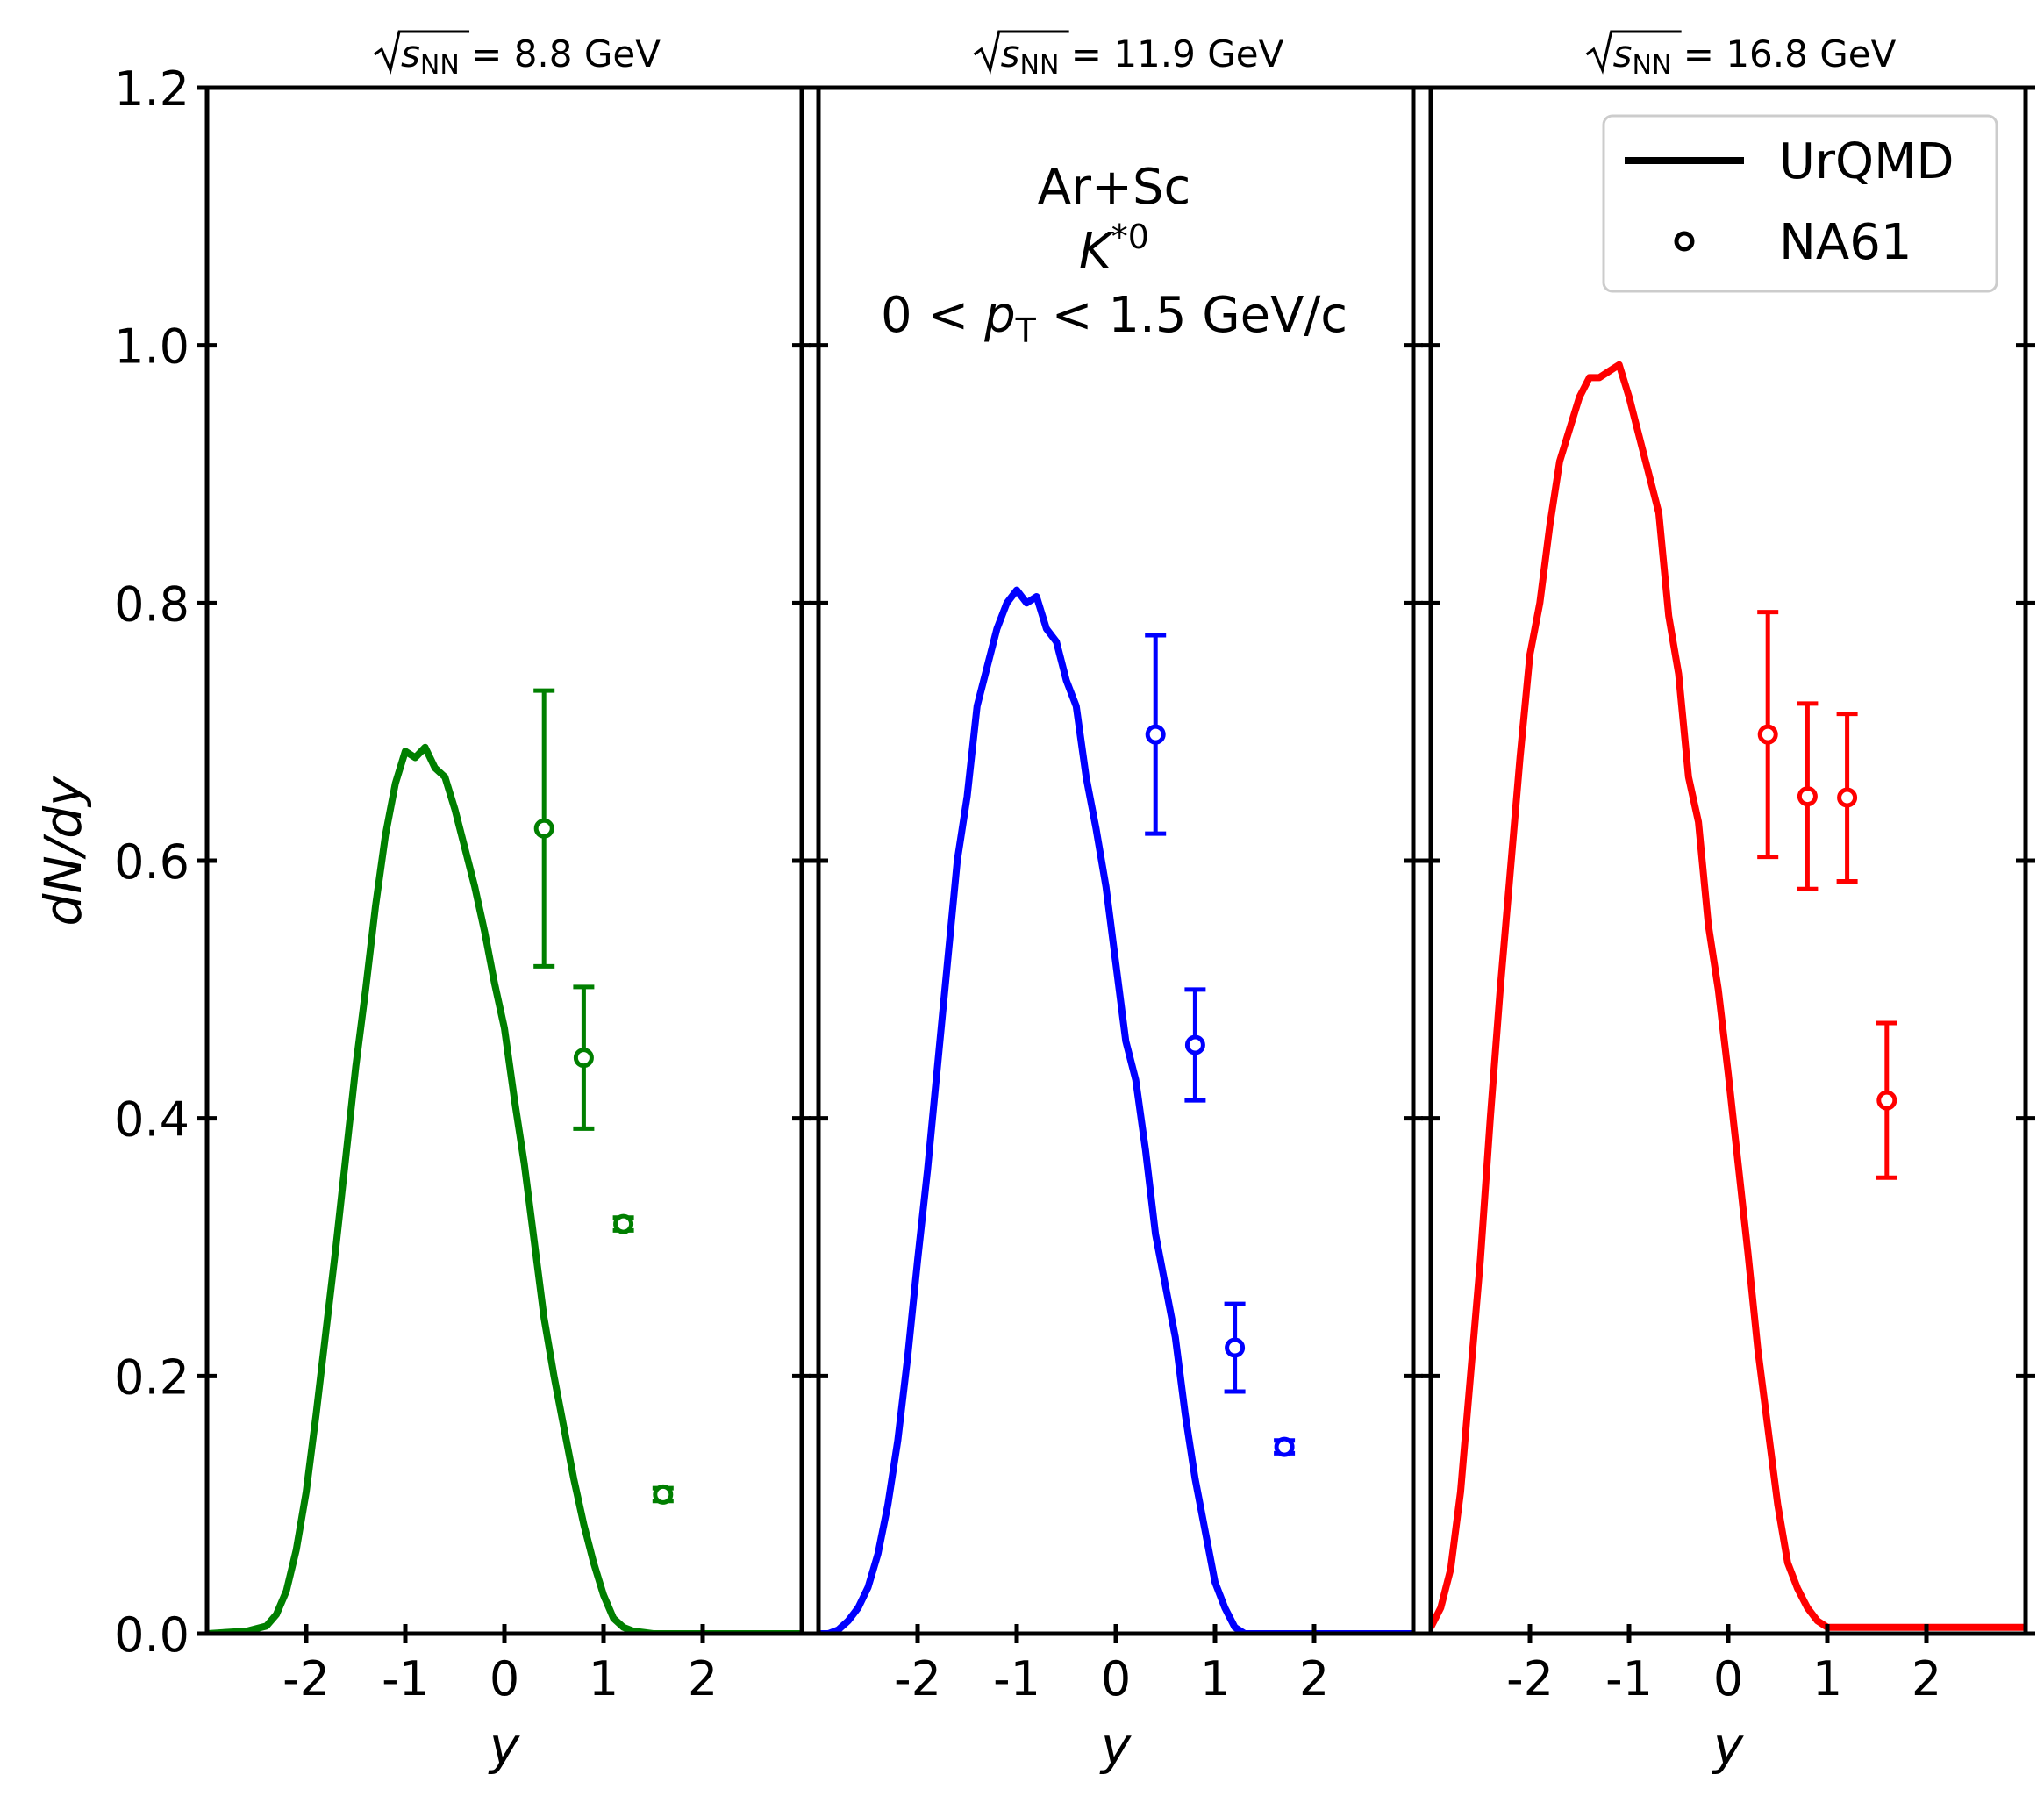  I want to click on panel-energy-title: sNN = 16.8 GeV, so click(1755, 56).